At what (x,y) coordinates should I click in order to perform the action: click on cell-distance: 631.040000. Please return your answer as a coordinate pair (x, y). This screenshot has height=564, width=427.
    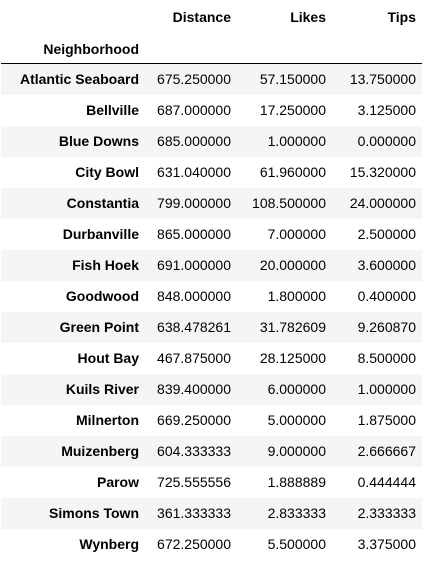
    Looking at the image, I should click on (194, 172).